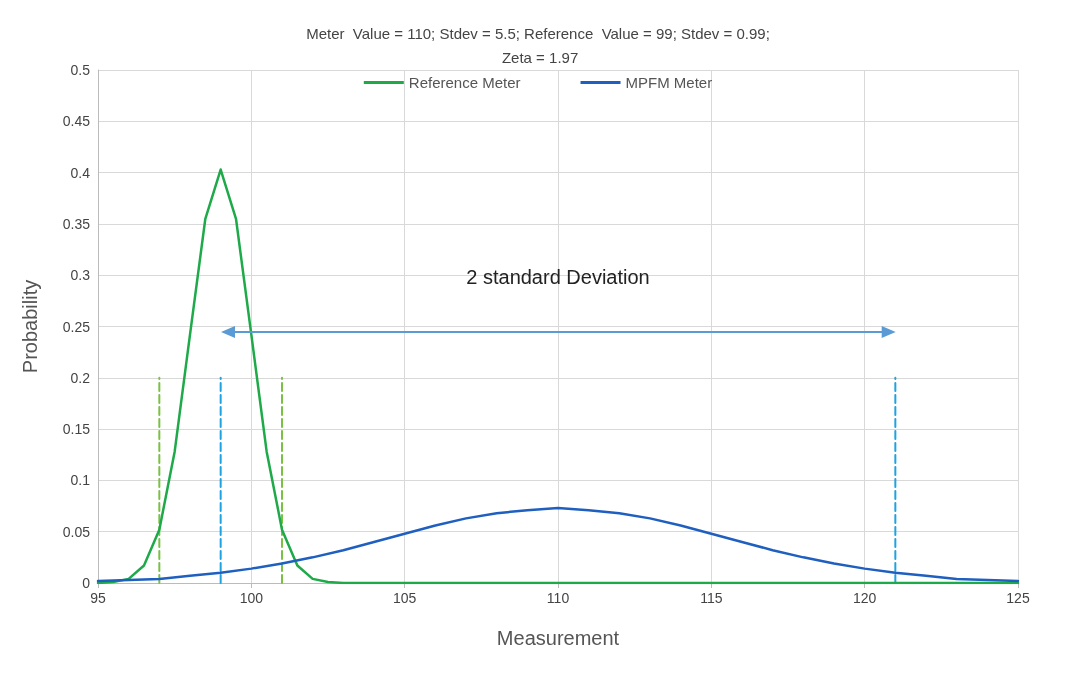 The height and width of the screenshot is (684, 1079). Describe the element at coordinates (669, 82) in the screenshot. I see `legend-label: MPFM Meter` at that location.